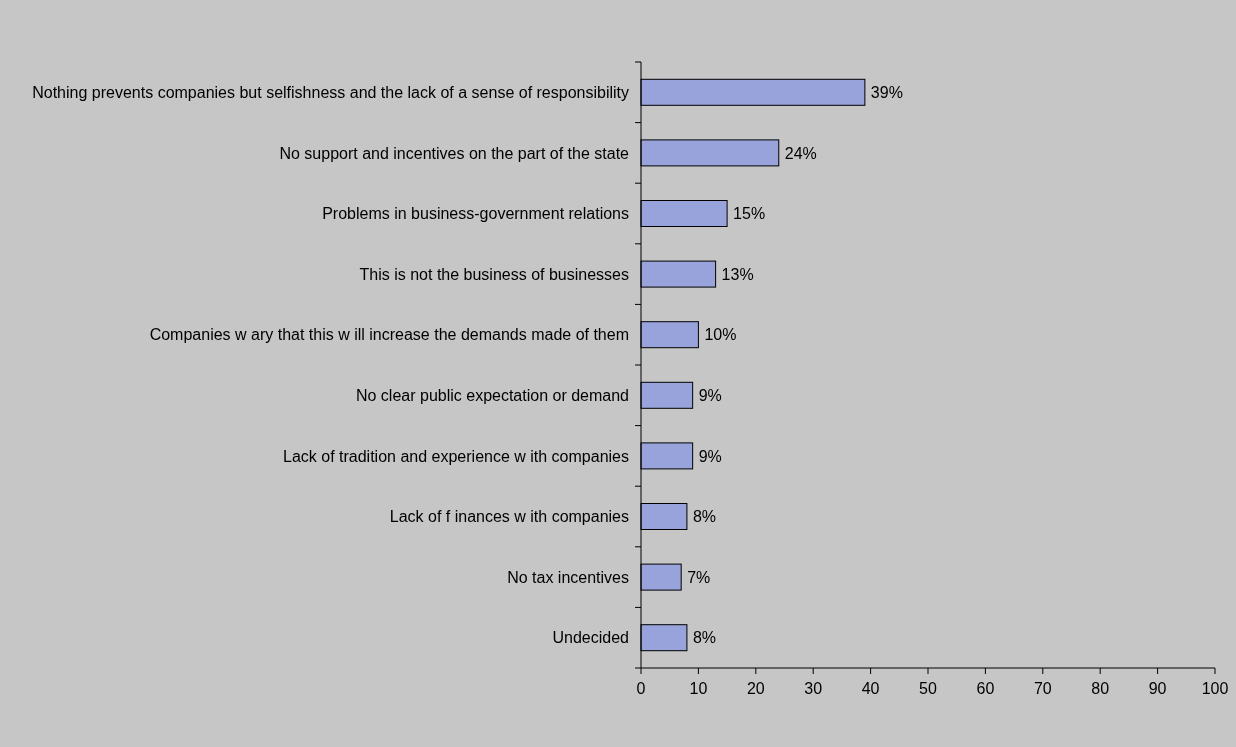 This screenshot has width=1236, height=747. What do you see at coordinates (456, 456) in the screenshot?
I see `y-tick-label: Lack of tradition and experience w ith companies` at bounding box center [456, 456].